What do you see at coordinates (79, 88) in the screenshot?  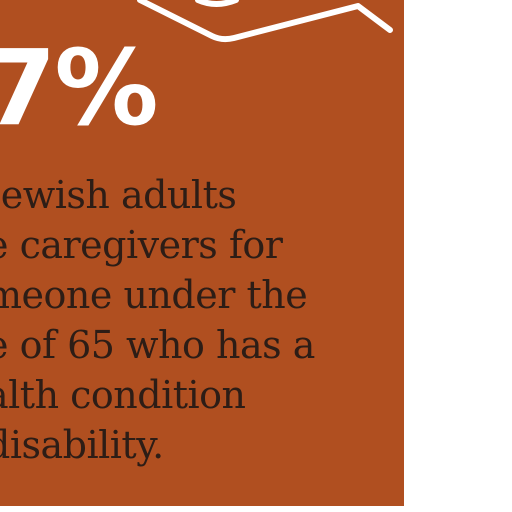 I see `stat-percentage: 7%` at bounding box center [79, 88].